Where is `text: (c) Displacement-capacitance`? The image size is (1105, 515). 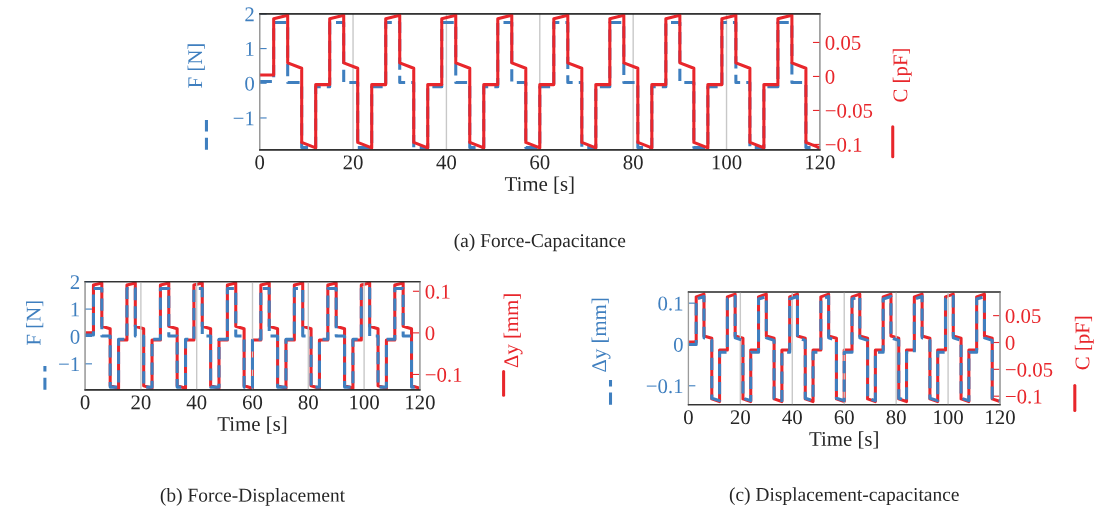
text: (c) Displacement-capacitance is located at coordinates (844, 496).